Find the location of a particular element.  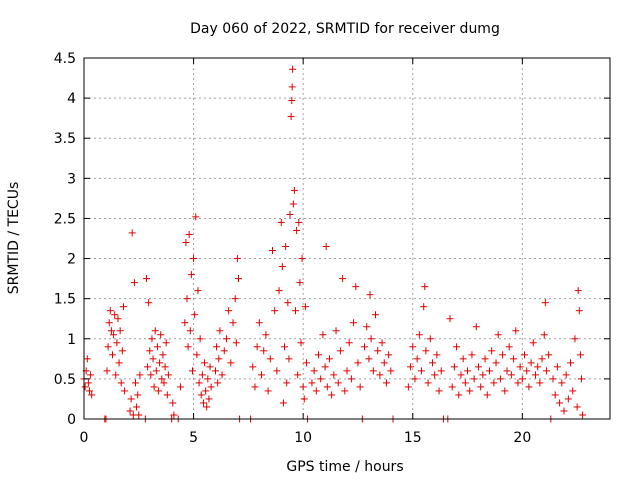

y-tick-label: 2.5 is located at coordinates (65, 219).